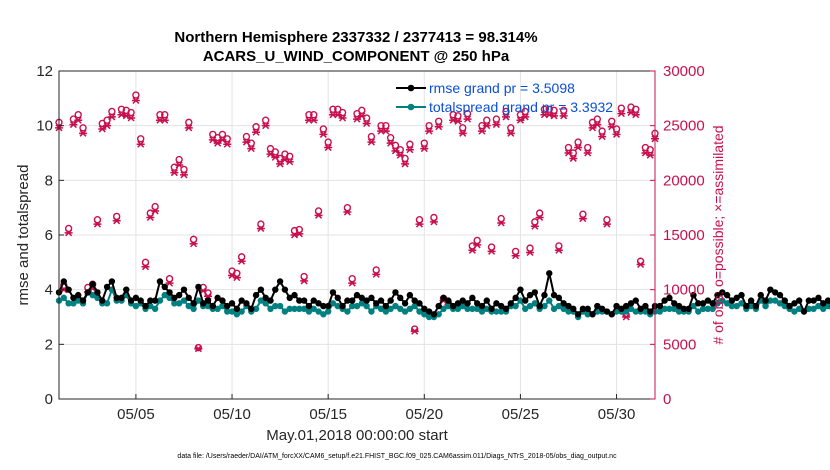 The height and width of the screenshot is (470, 830). What do you see at coordinates (679, 344) in the screenshot?
I see `right-tick-label: 5000` at bounding box center [679, 344].